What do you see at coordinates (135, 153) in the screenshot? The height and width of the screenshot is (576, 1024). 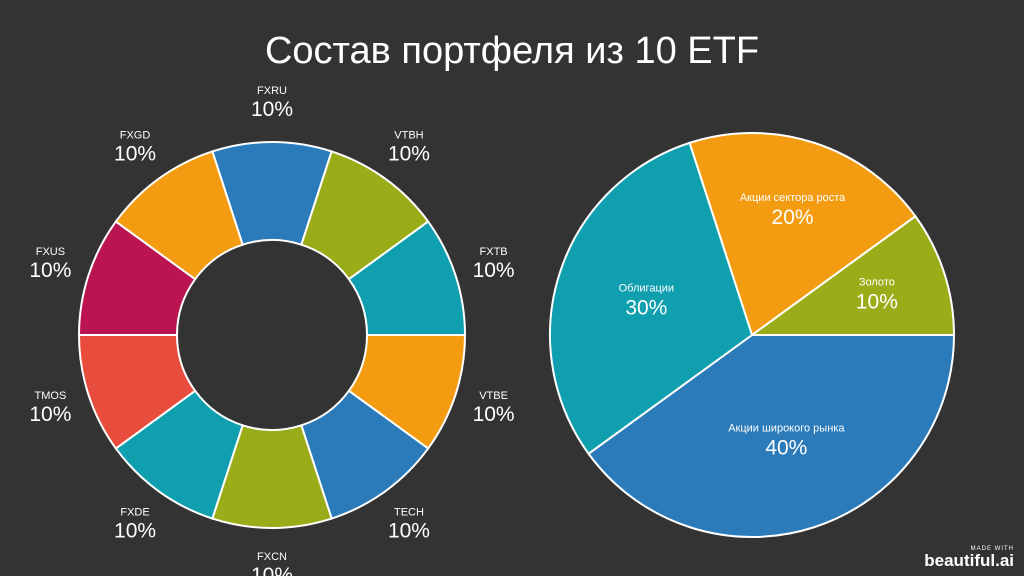 I see `donut-value-fxgd: 10%` at bounding box center [135, 153].